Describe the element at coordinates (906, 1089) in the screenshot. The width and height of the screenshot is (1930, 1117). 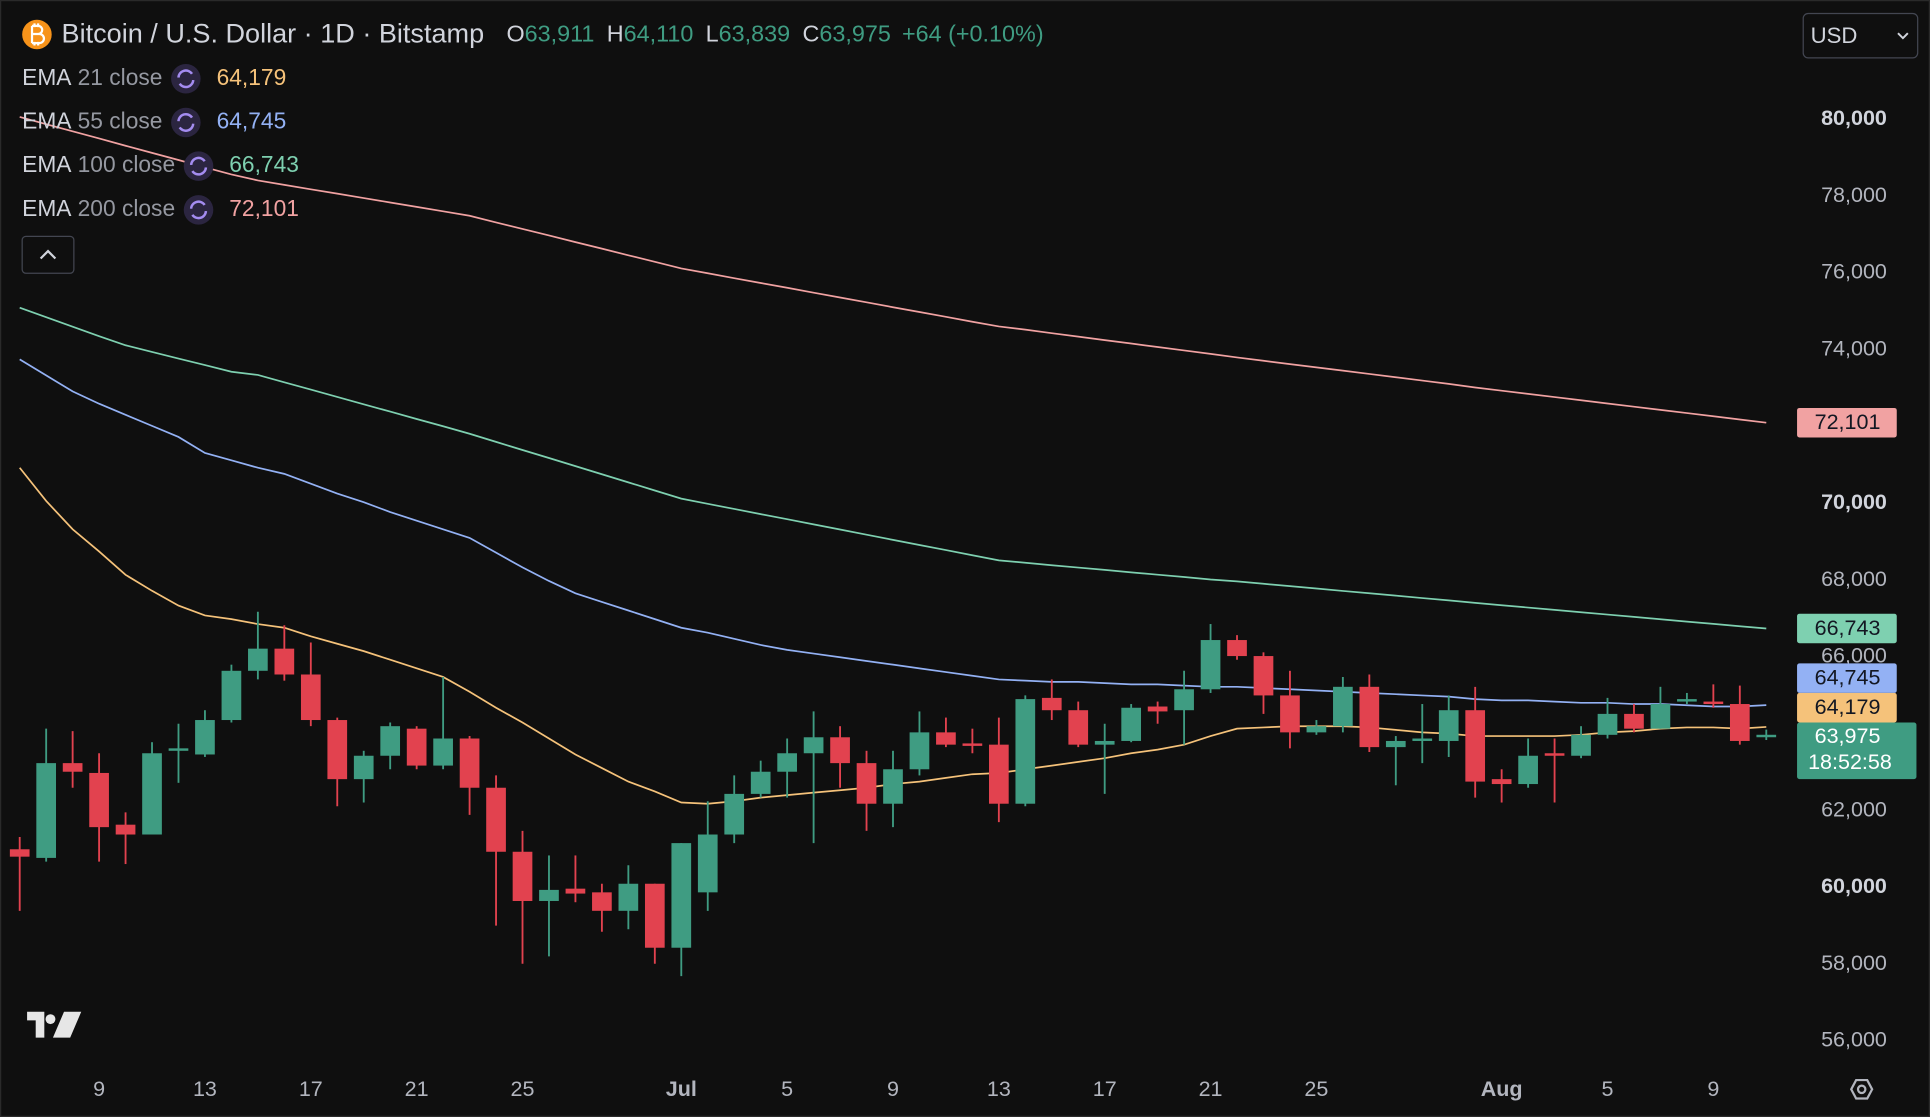
I see `time-axis: 9 13 17 21 25 Jul 5 9 13 17 21 25 Aug 5 9` at that location.